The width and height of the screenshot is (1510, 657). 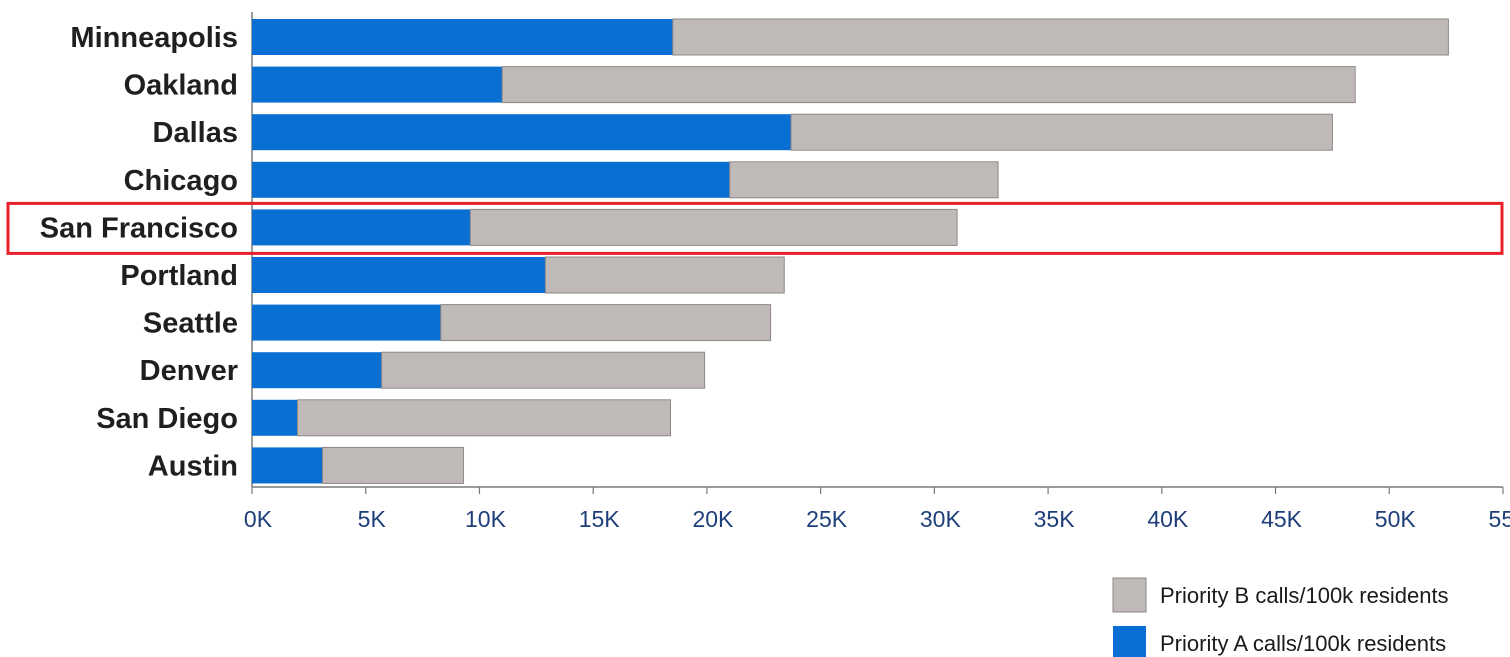 I want to click on category-label-chicago: Chicago, so click(x=181, y=181).